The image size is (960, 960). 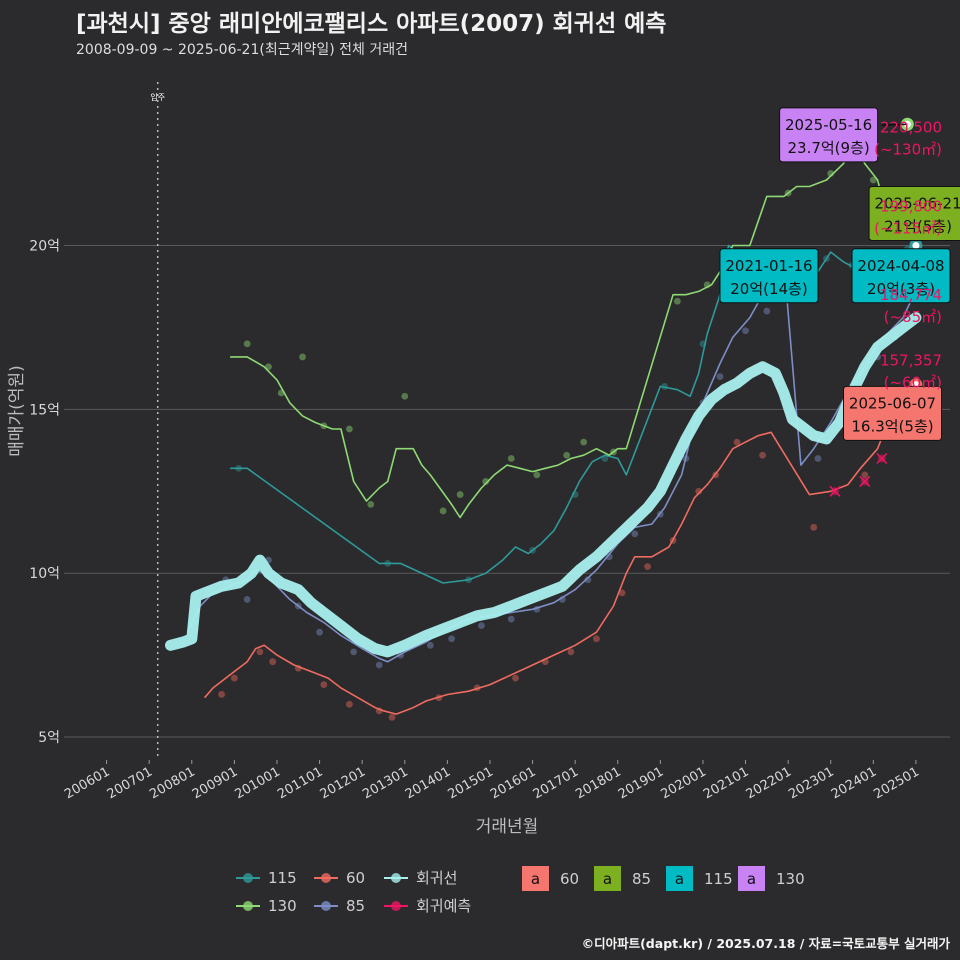 What do you see at coordinates (679, 879) in the screenshot?
I see `legend-box-glyph: a` at bounding box center [679, 879].